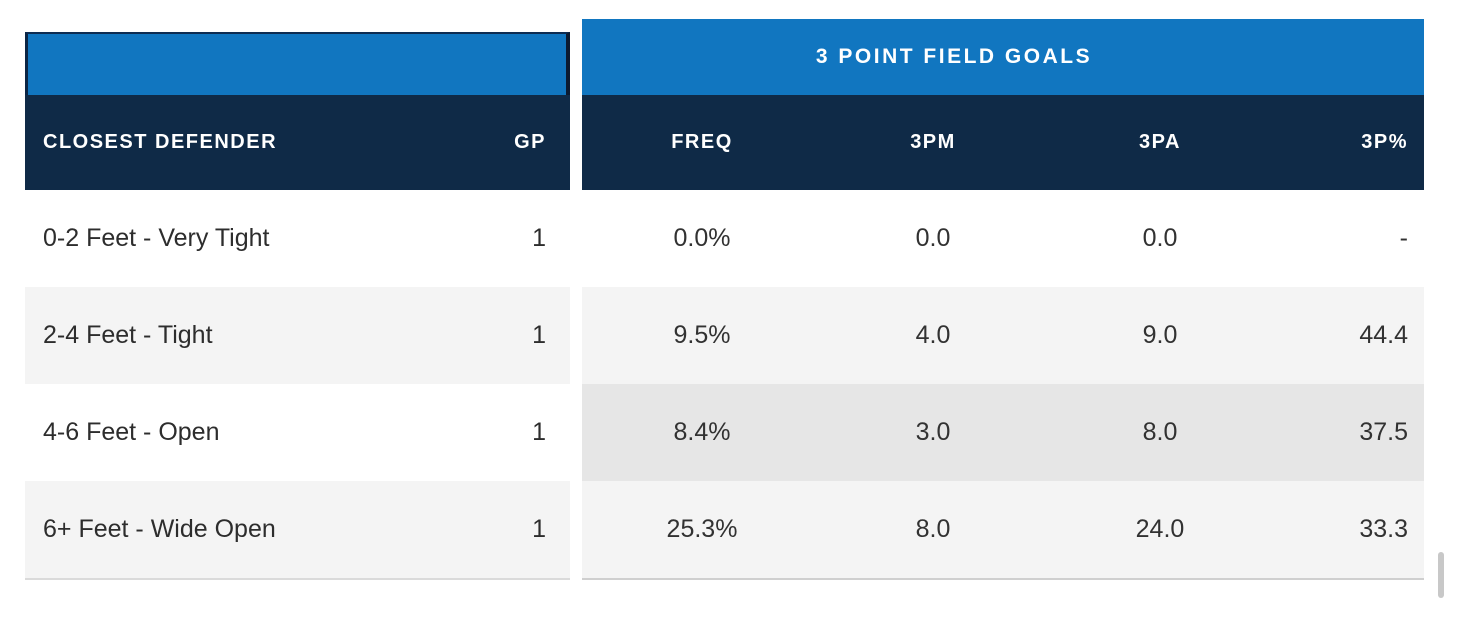  I want to click on 3pm-value: 4.0, so click(933, 335).